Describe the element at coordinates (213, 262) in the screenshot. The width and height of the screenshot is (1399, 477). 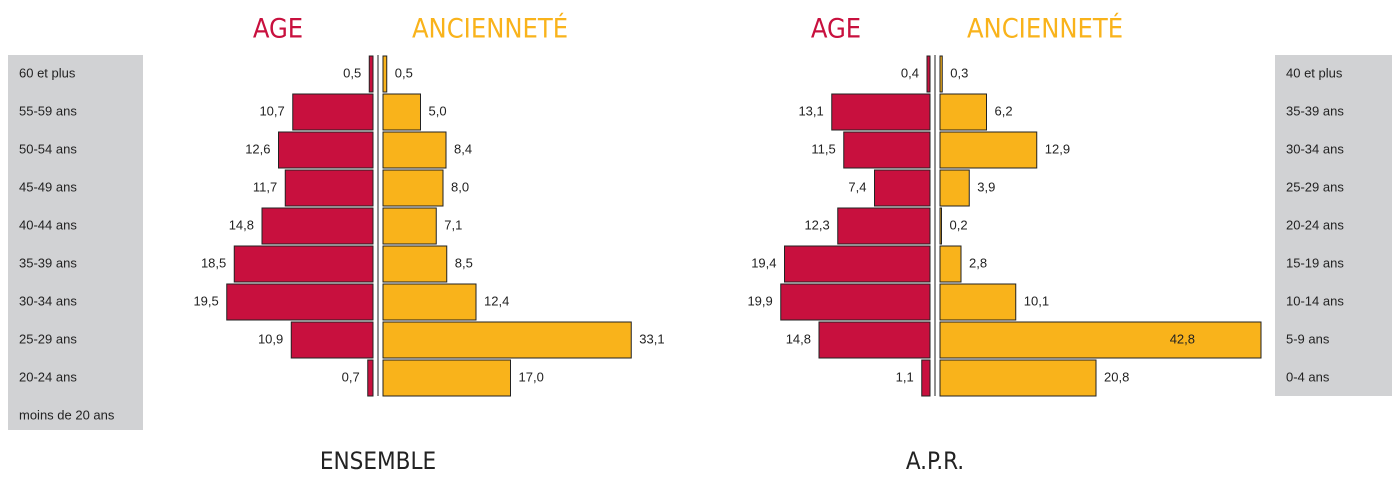
I see `value-label: 18,5` at that location.